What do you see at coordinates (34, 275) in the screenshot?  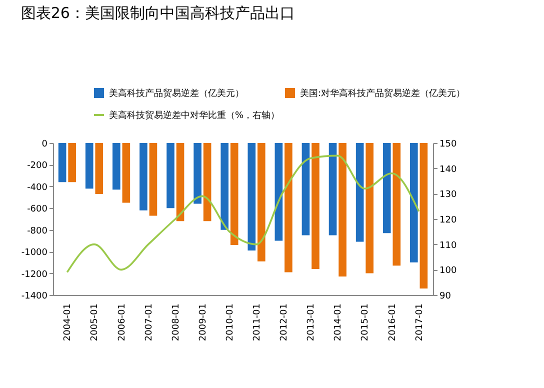 I see `y-tick-label: -1200` at bounding box center [34, 275].